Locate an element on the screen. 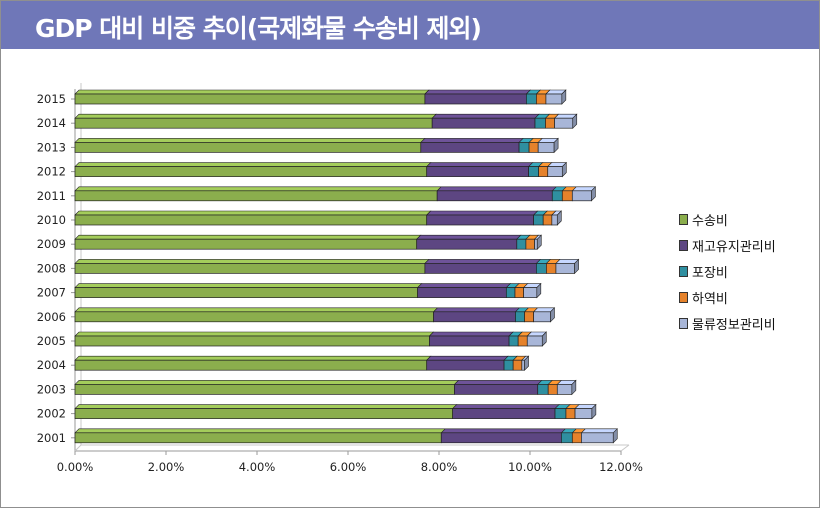 This screenshot has width=820, height=508. y-tick-label: 2008 is located at coordinates (51, 268).